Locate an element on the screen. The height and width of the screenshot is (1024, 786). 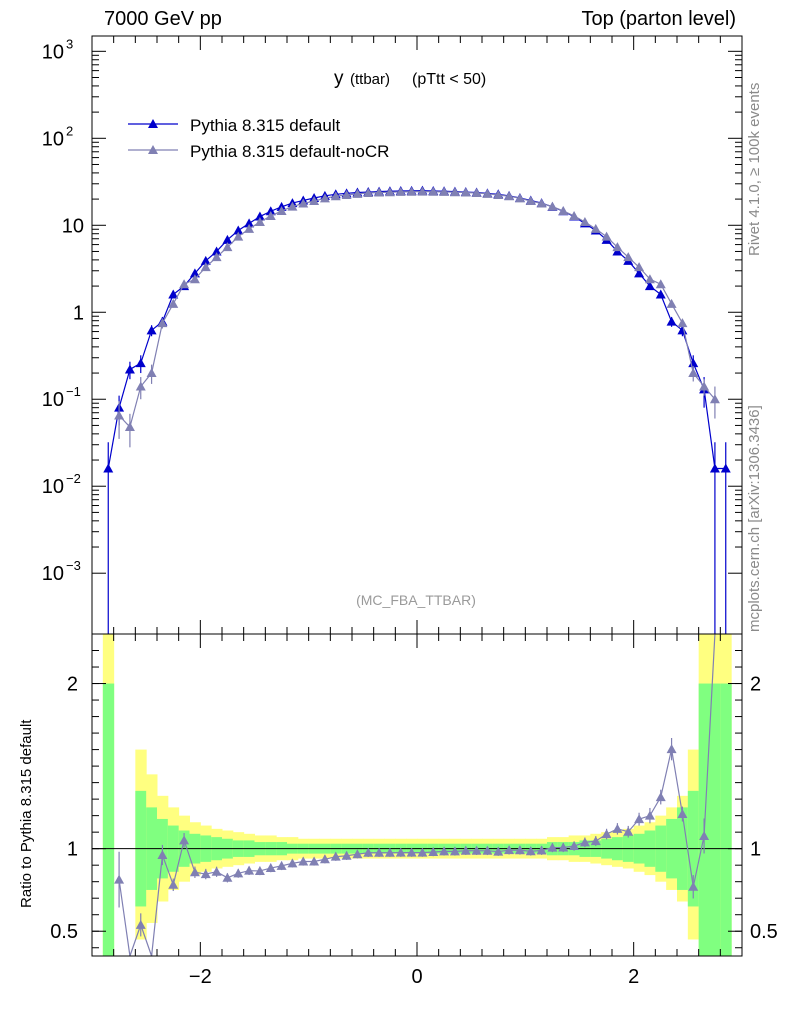
y-tick-exponent: 3 is located at coordinates (69, 43).